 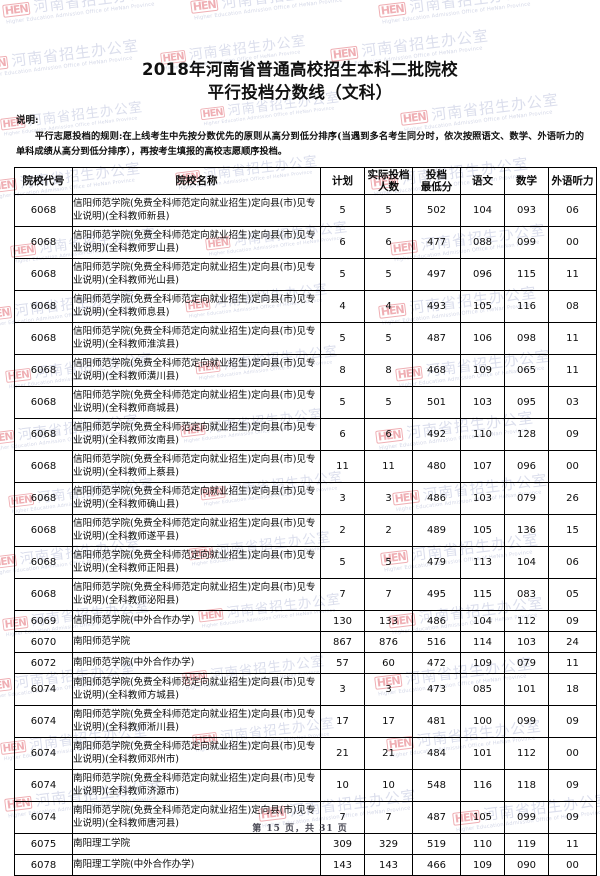 I want to click on cell-chinese: 085, so click(x=482, y=689).